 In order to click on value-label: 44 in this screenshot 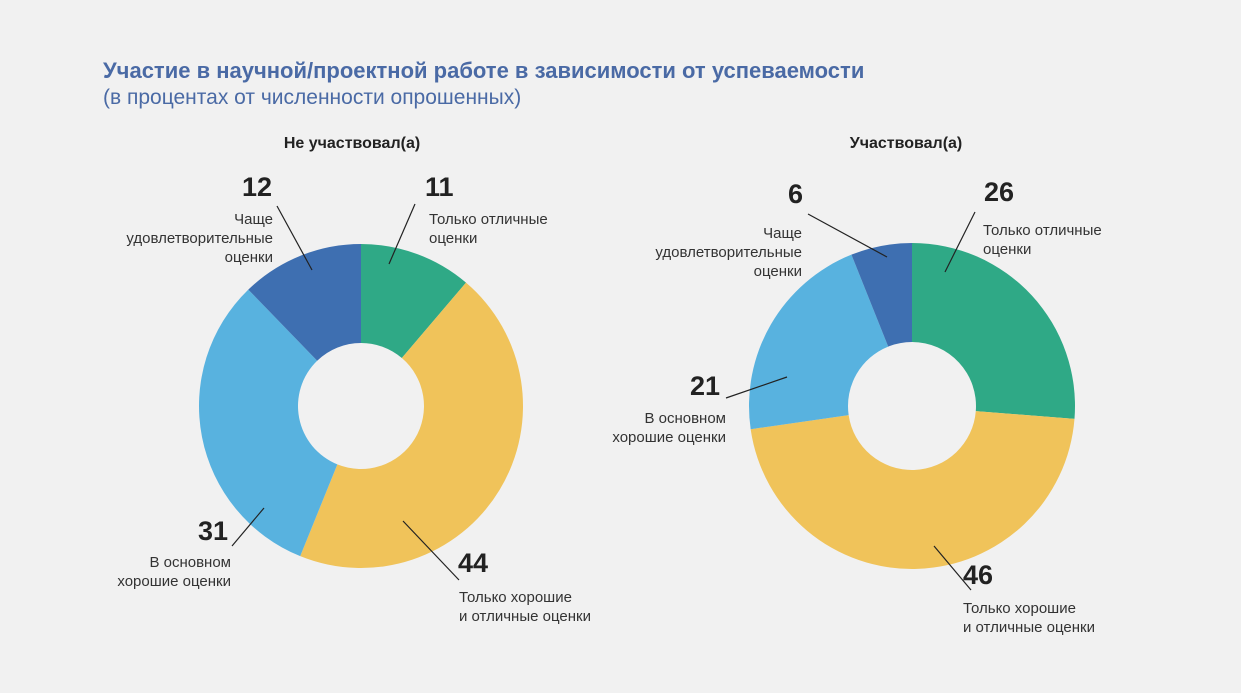, I will do `click(473, 563)`.